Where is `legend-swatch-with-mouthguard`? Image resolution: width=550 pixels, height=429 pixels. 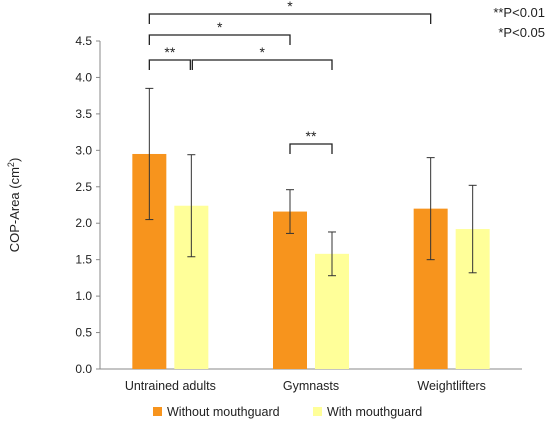 legend-swatch-with-mouthguard is located at coordinates (317, 411).